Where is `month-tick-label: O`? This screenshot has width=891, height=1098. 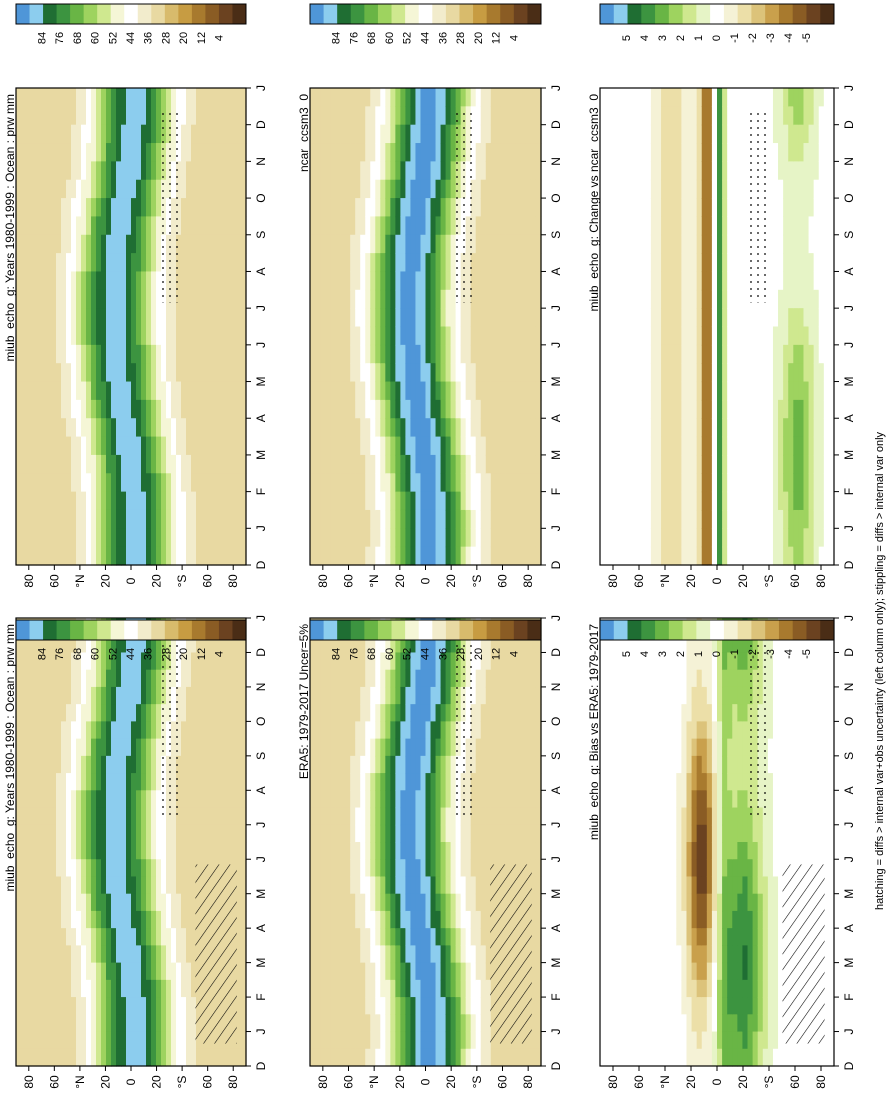
month-tick-label: O is located at coordinates (261, 197).